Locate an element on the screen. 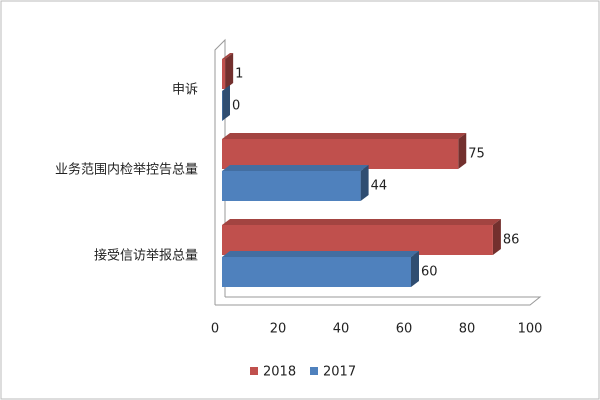 The image size is (600, 400). data-label: 44 is located at coordinates (379, 186).